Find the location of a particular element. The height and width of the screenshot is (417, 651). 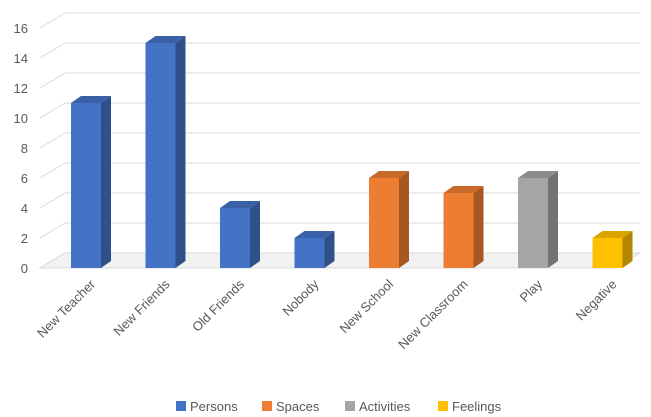

legend-item-activities: Activities is located at coordinates (378, 406).